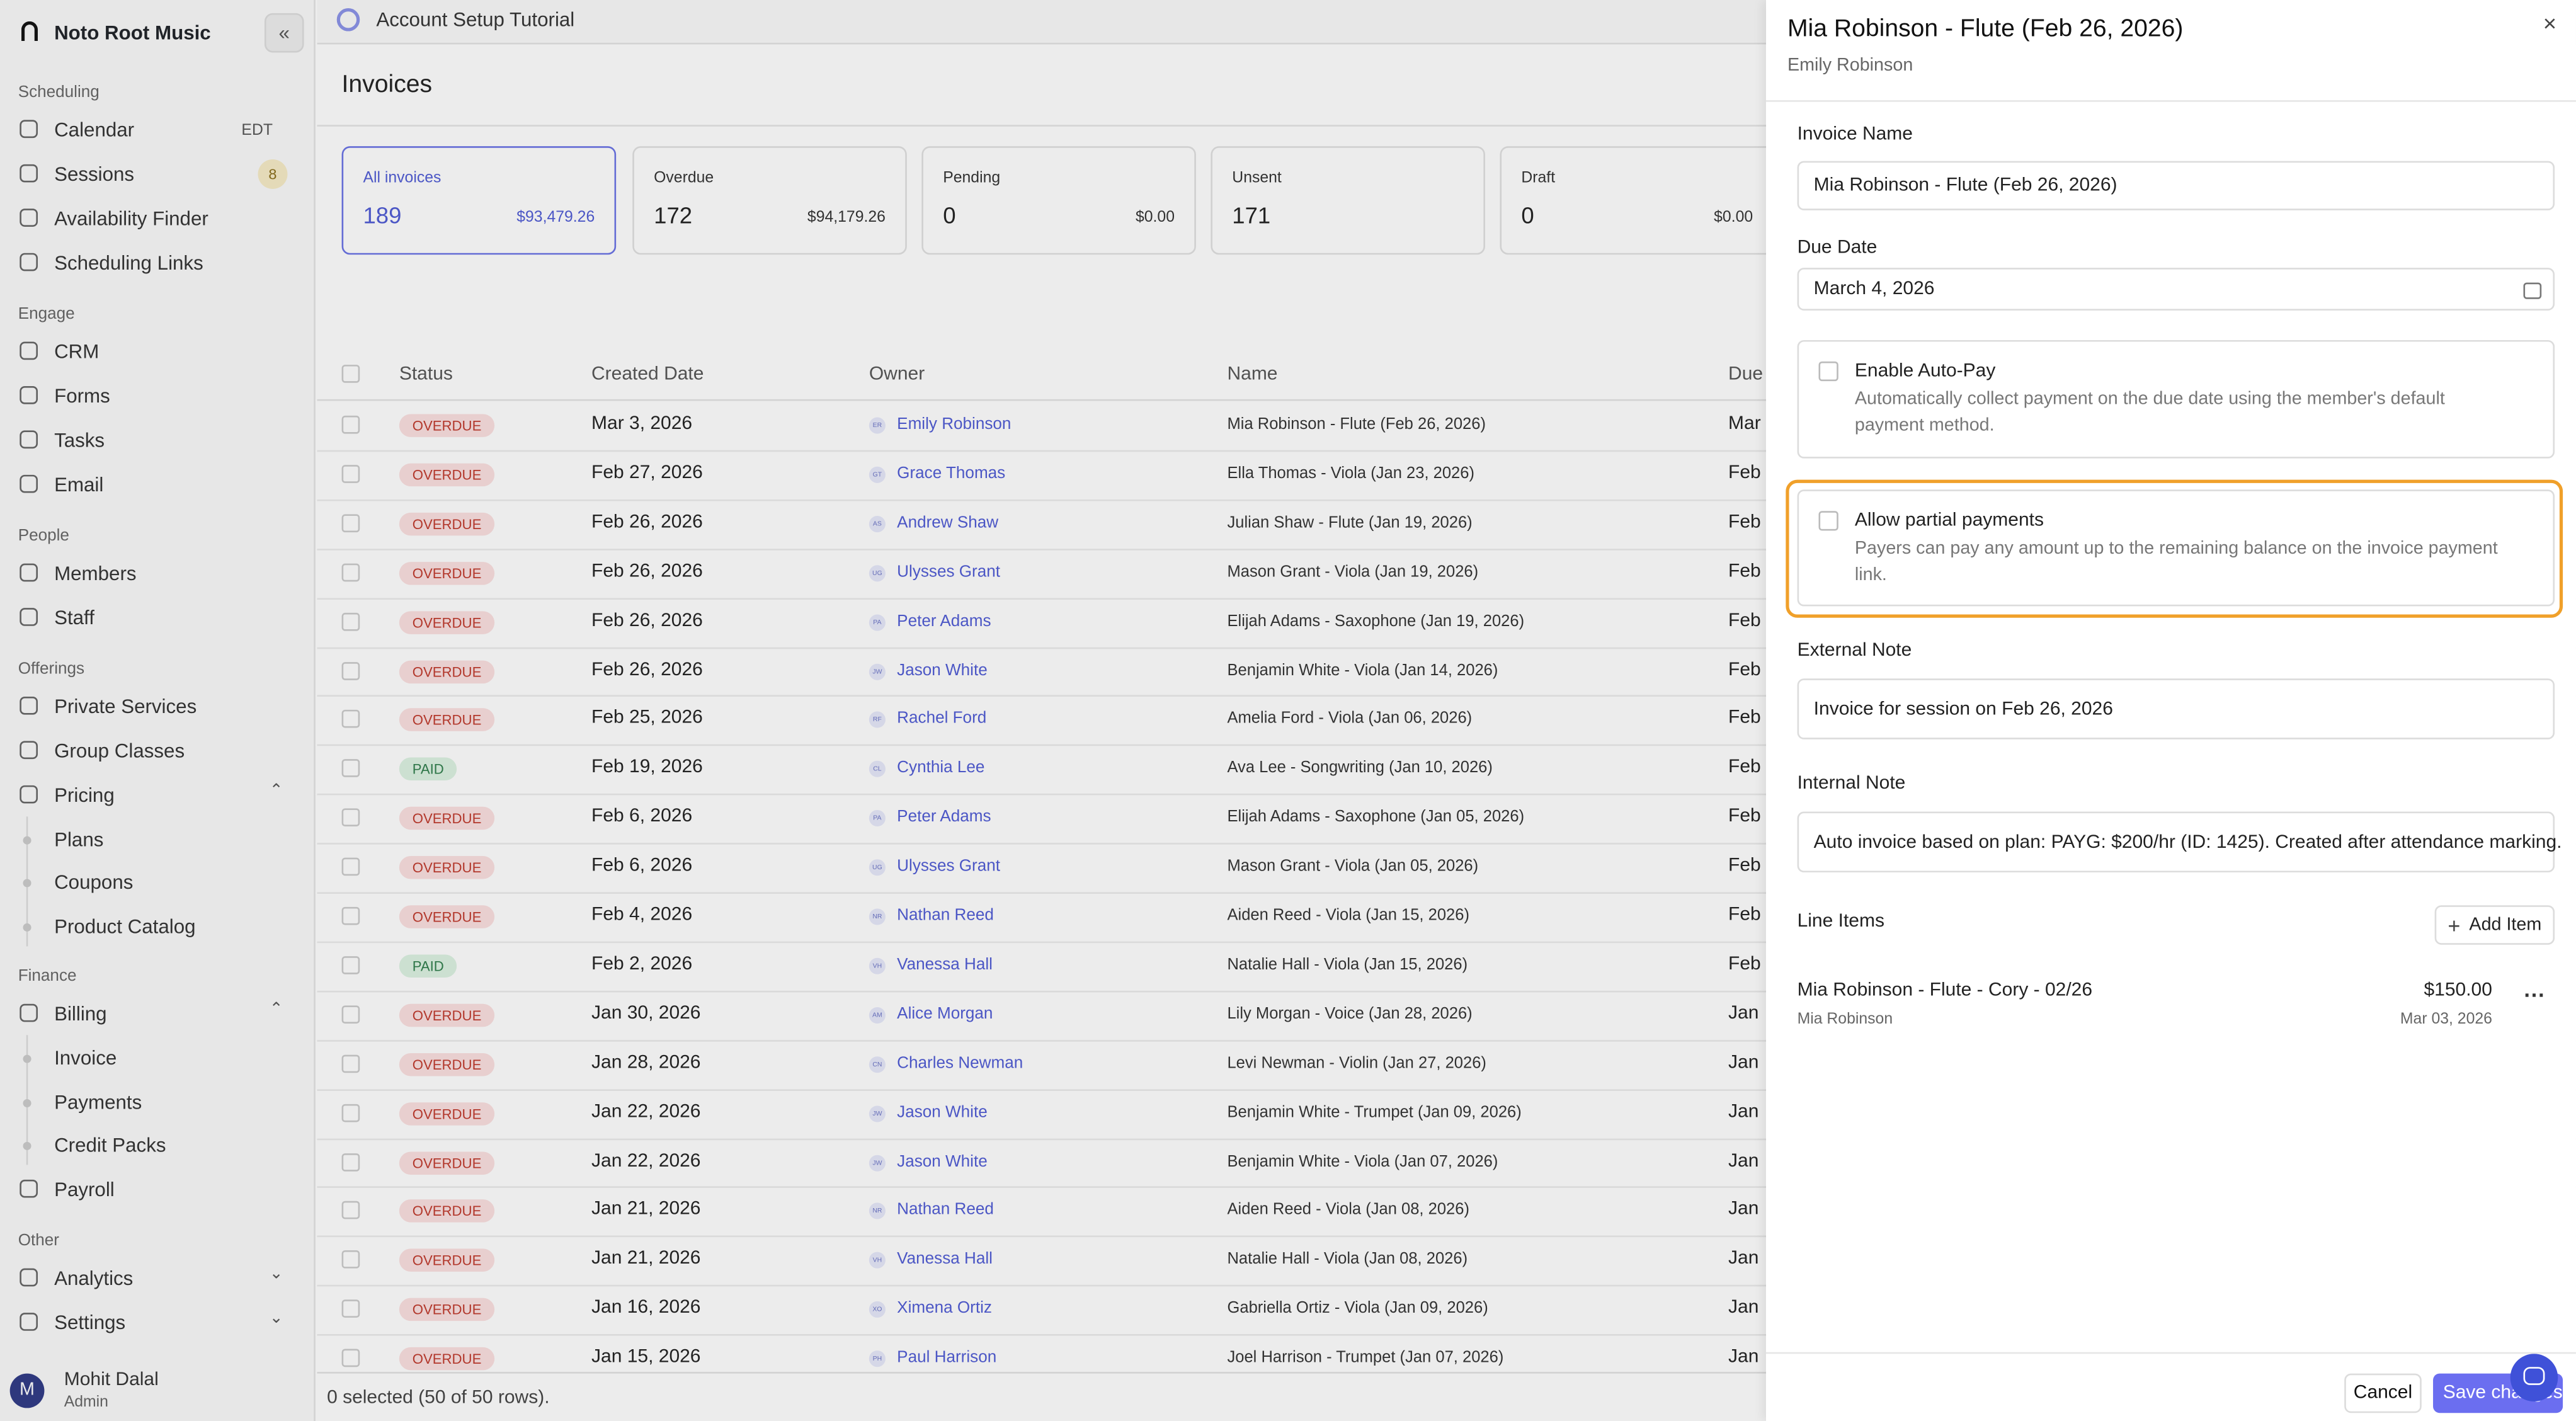  Describe the element at coordinates (1350, 522) in the screenshot. I see `invoice-name: Julian Shaw - Flute (Jan 19, 2026)` at that location.